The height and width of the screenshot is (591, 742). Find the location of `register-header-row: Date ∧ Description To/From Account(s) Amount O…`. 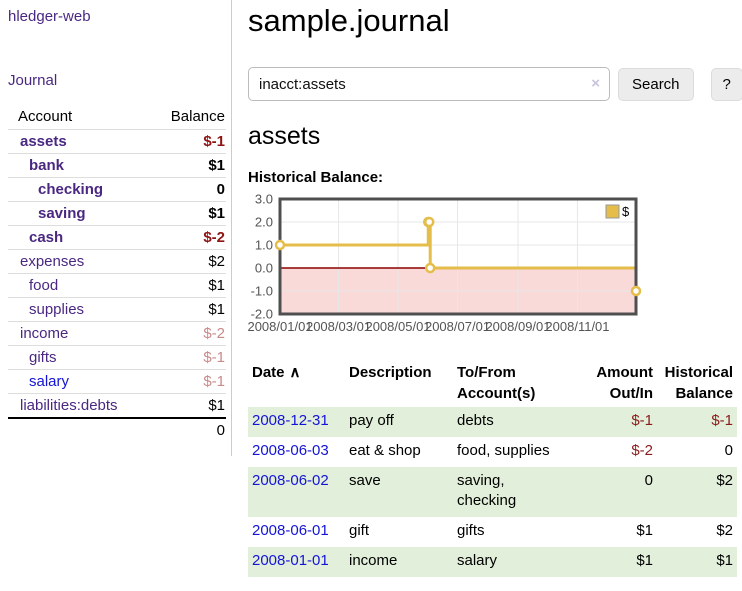

register-header-row: Date ∧ Description To/From Account(s) Amount O… is located at coordinates (492, 383).